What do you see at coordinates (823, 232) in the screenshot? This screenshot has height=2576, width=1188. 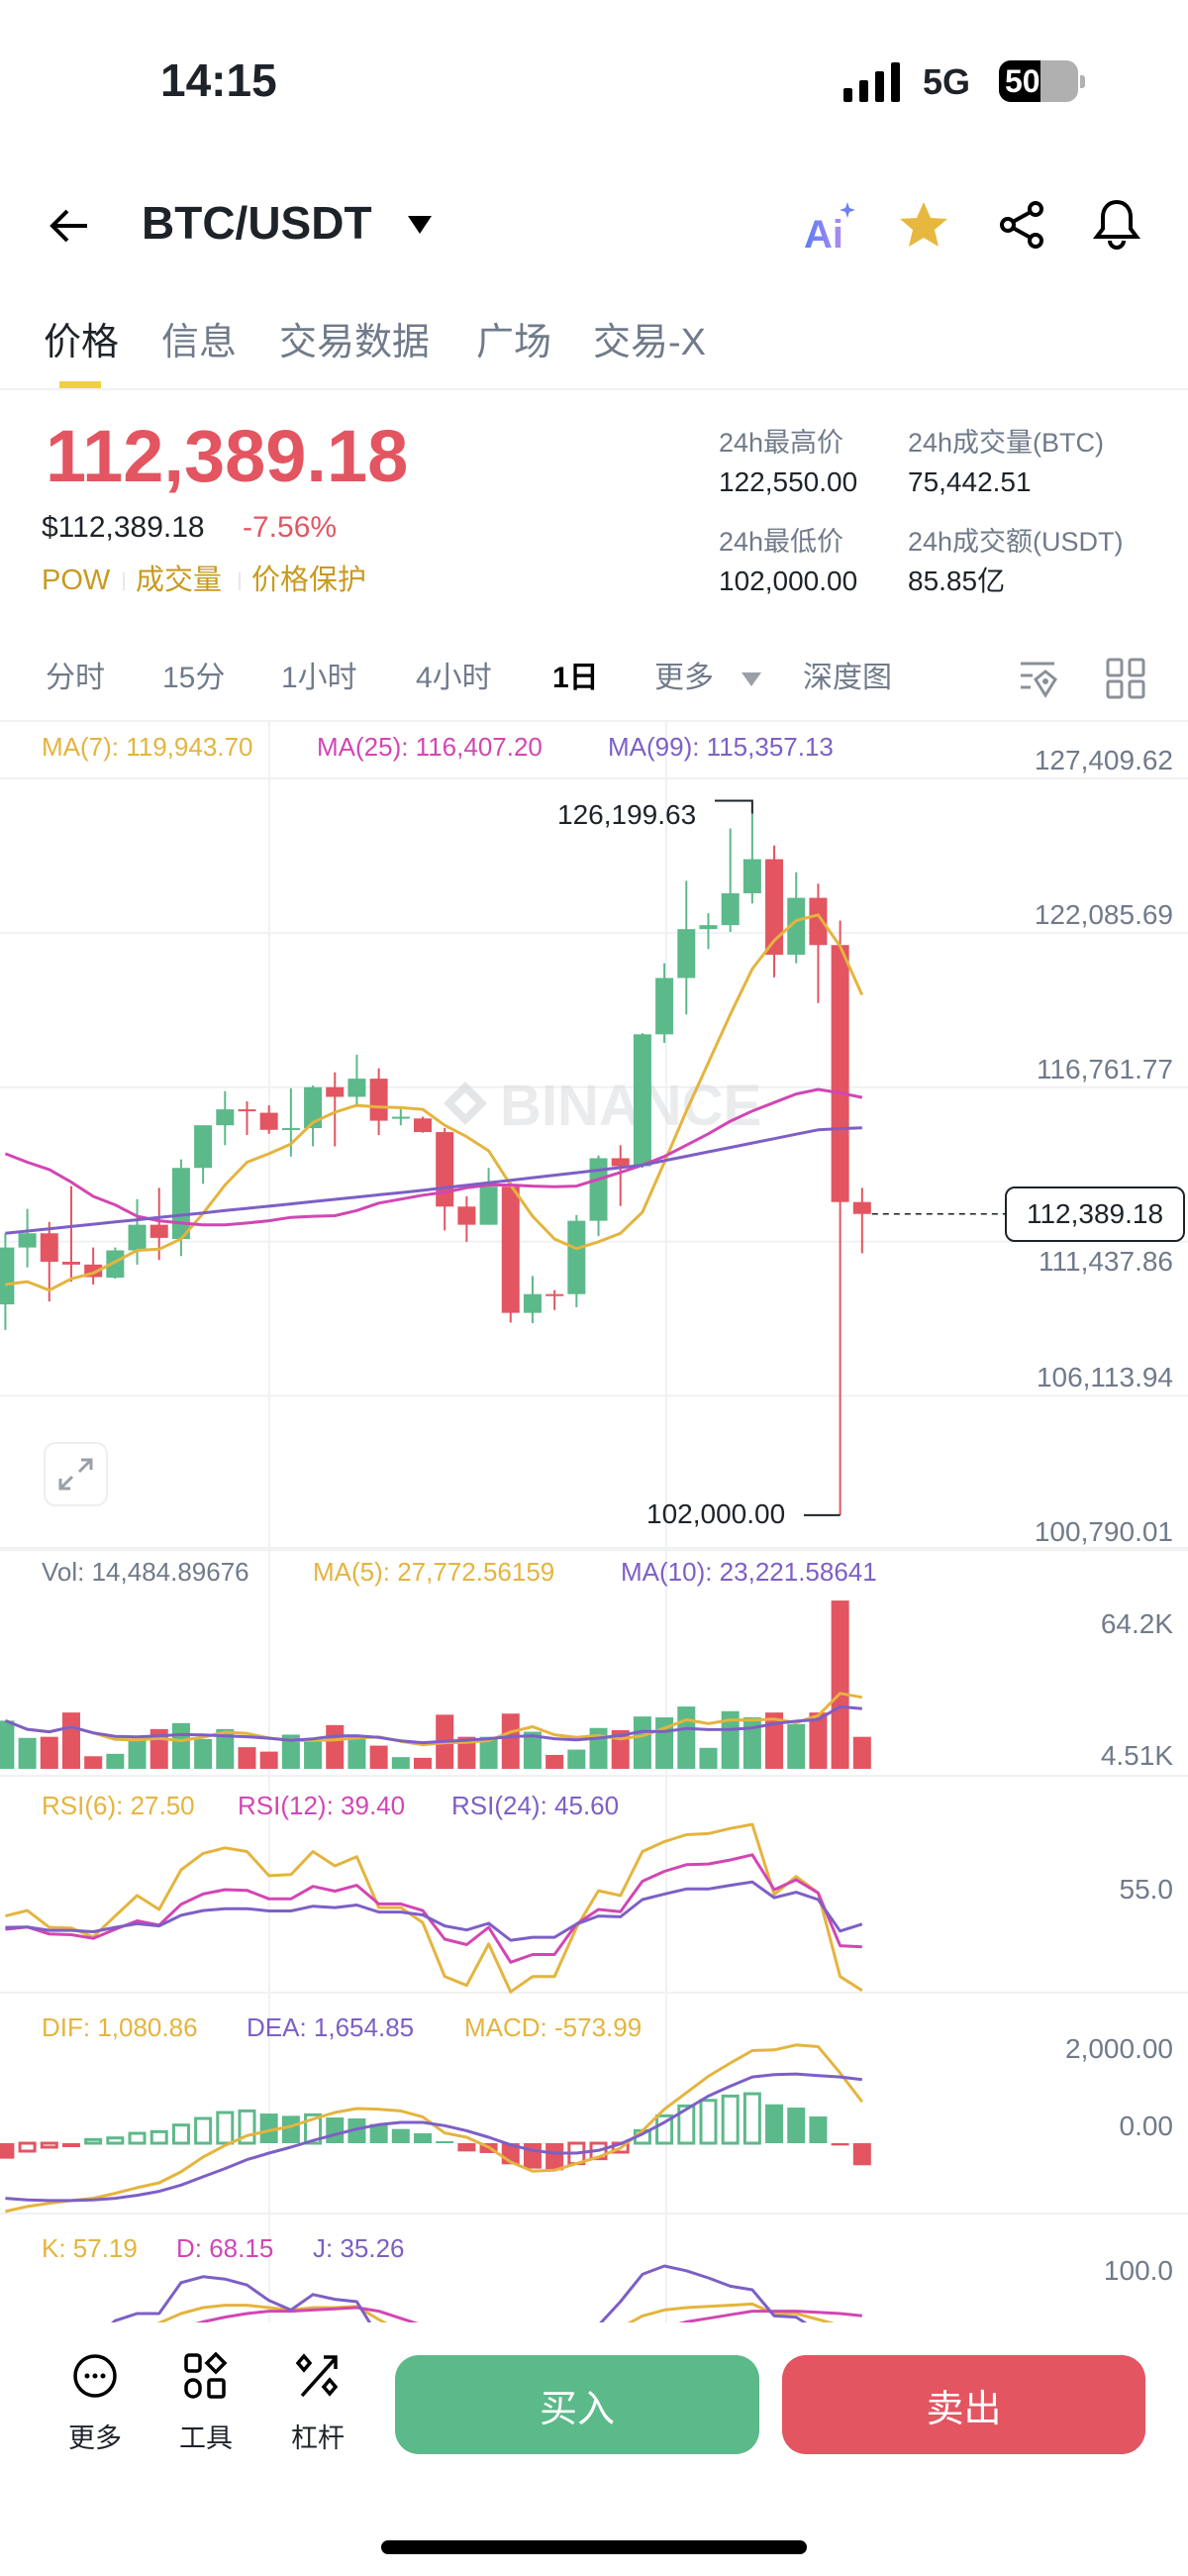 I see `svg-text: Ai` at bounding box center [823, 232].